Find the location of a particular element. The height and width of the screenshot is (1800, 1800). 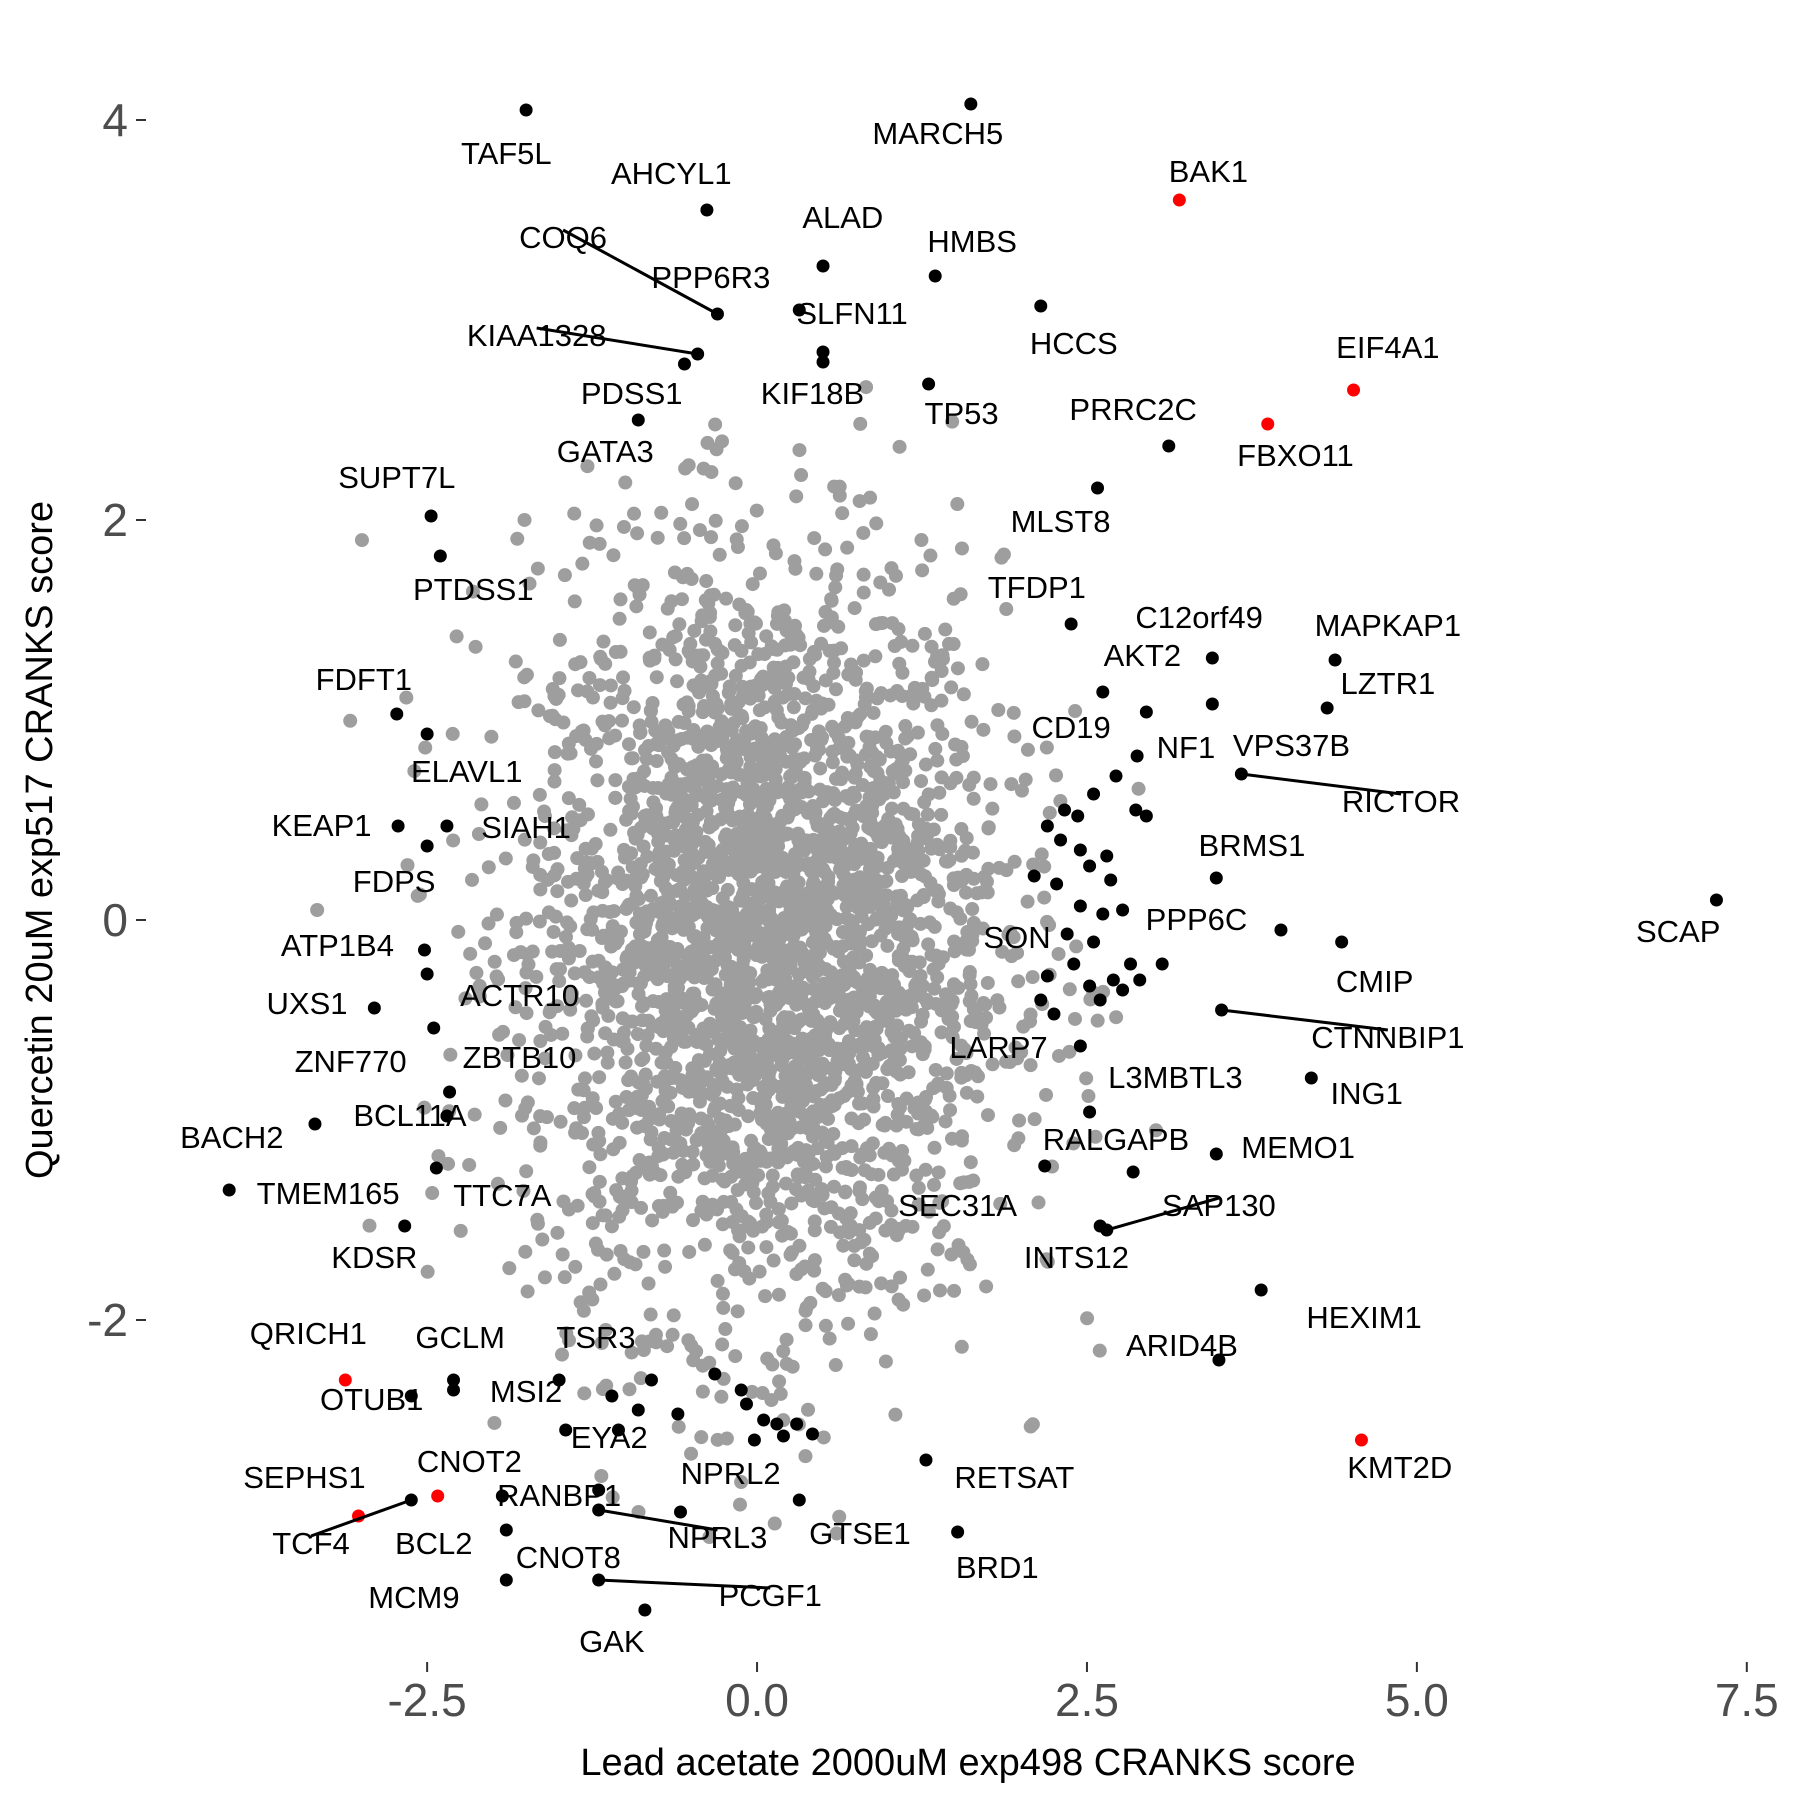

gene-label-l3mbtl3: L3MBTL3 is located at coordinates (1175, 1077).